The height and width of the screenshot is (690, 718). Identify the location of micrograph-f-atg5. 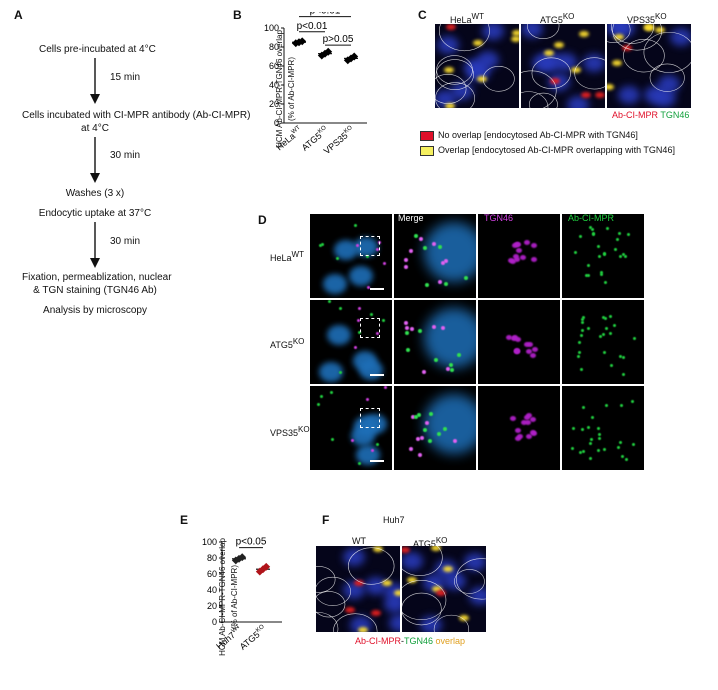
(444, 589).